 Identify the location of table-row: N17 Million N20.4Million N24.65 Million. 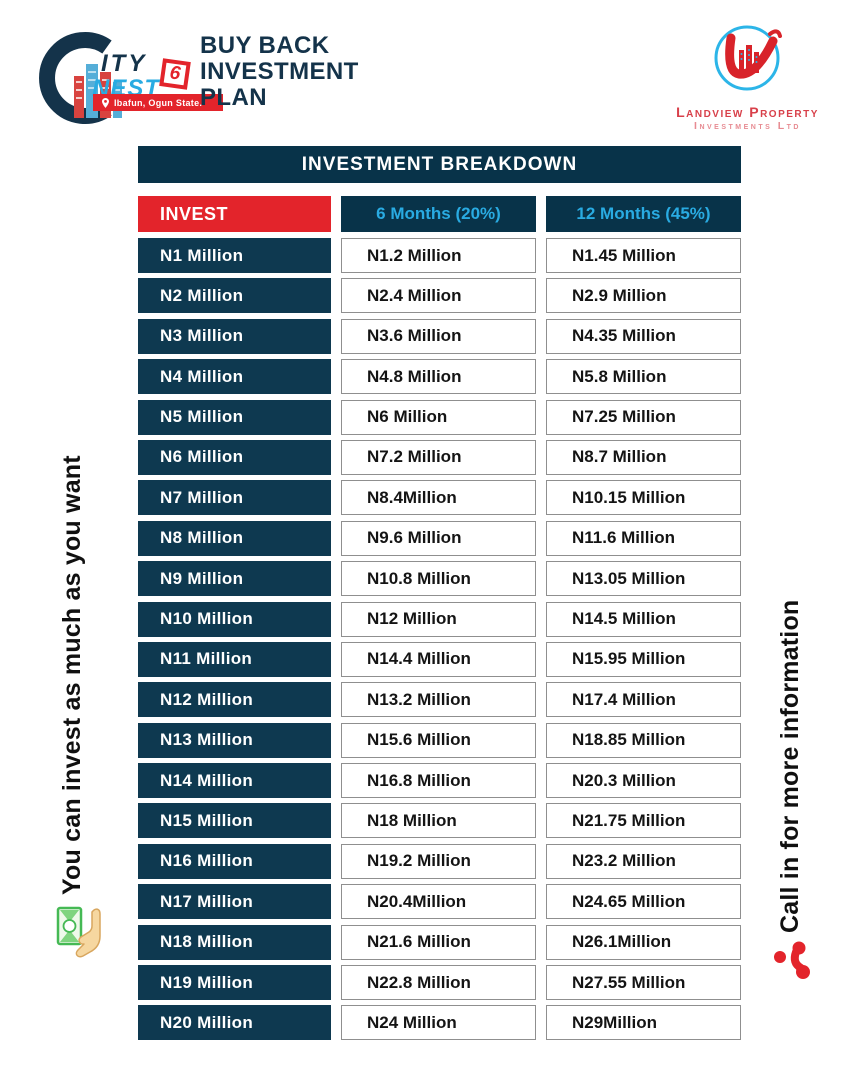
(439, 902).